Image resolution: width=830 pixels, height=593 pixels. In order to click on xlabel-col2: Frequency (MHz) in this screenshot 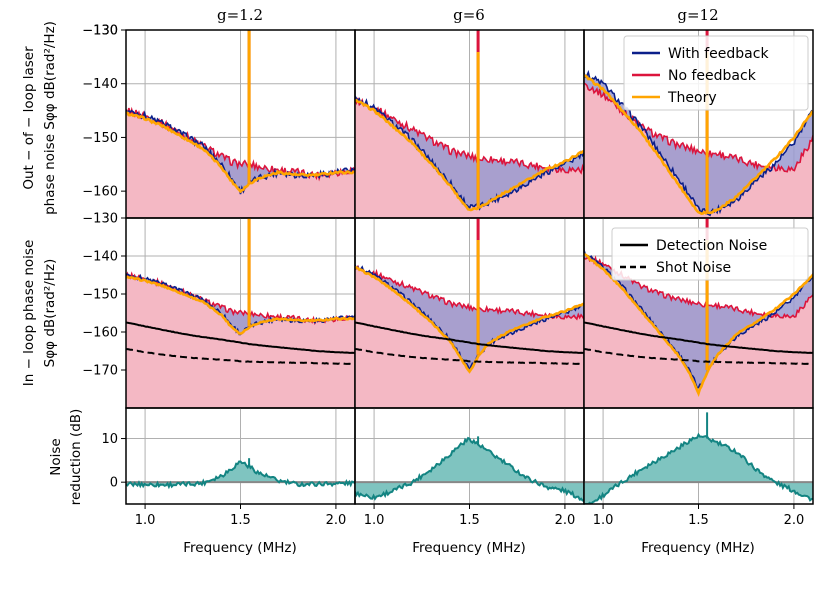, I will do `click(697, 548)`.